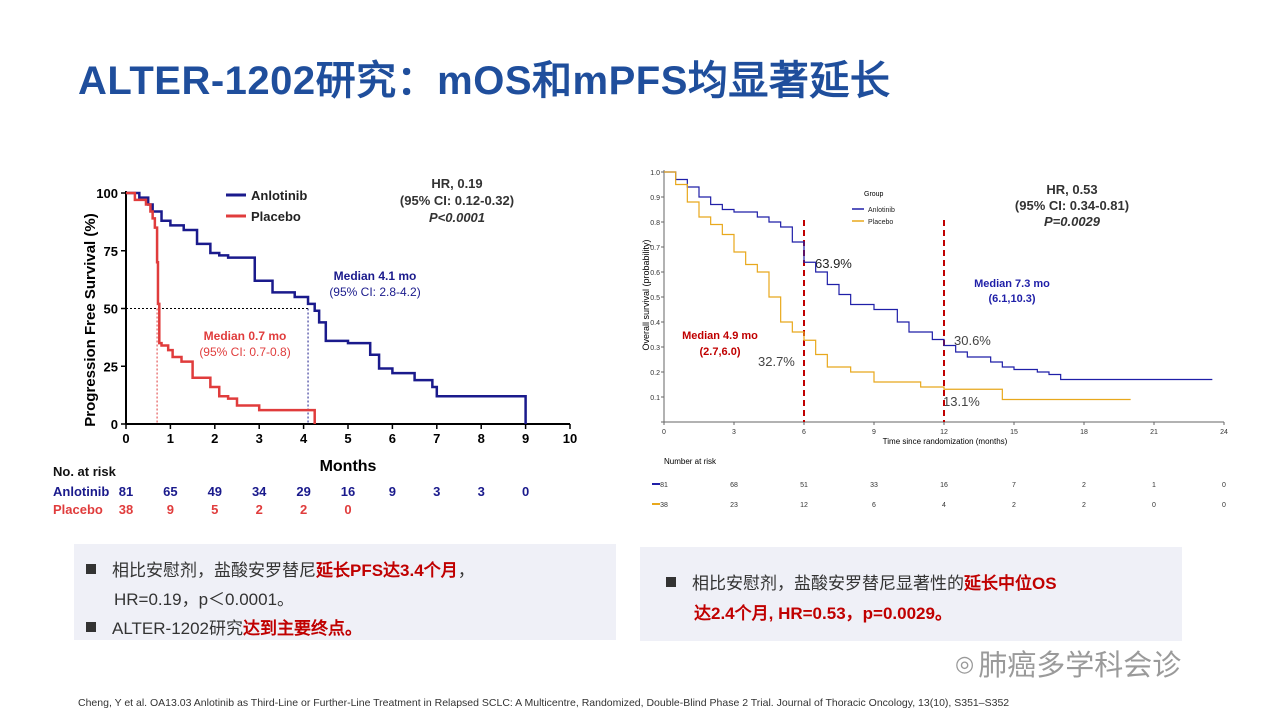 The height and width of the screenshot is (720, 1280). Describe the element at coordinates (1154, 432) in the screenshot. I see `x-tick-label: 21` at that location.